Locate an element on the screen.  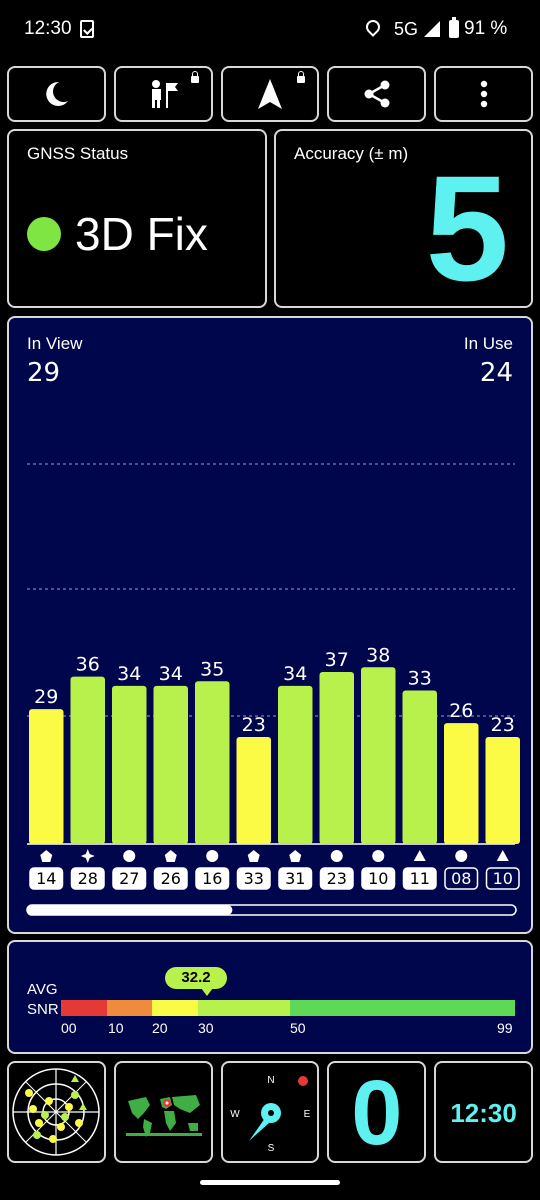
prn-label: 16 is located at coordinates (212, 878).